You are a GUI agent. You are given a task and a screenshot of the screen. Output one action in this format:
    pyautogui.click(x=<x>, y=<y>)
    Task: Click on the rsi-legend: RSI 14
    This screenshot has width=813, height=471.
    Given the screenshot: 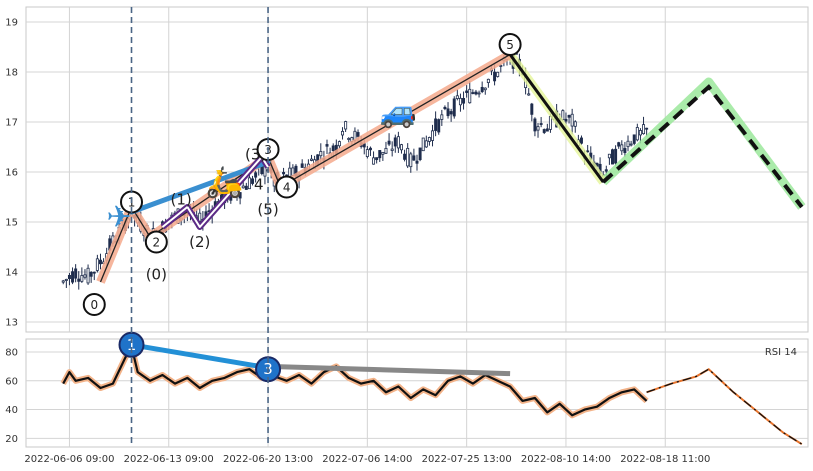 What is the action you would take?
    pyautogui.click(x=781, y=352)
    